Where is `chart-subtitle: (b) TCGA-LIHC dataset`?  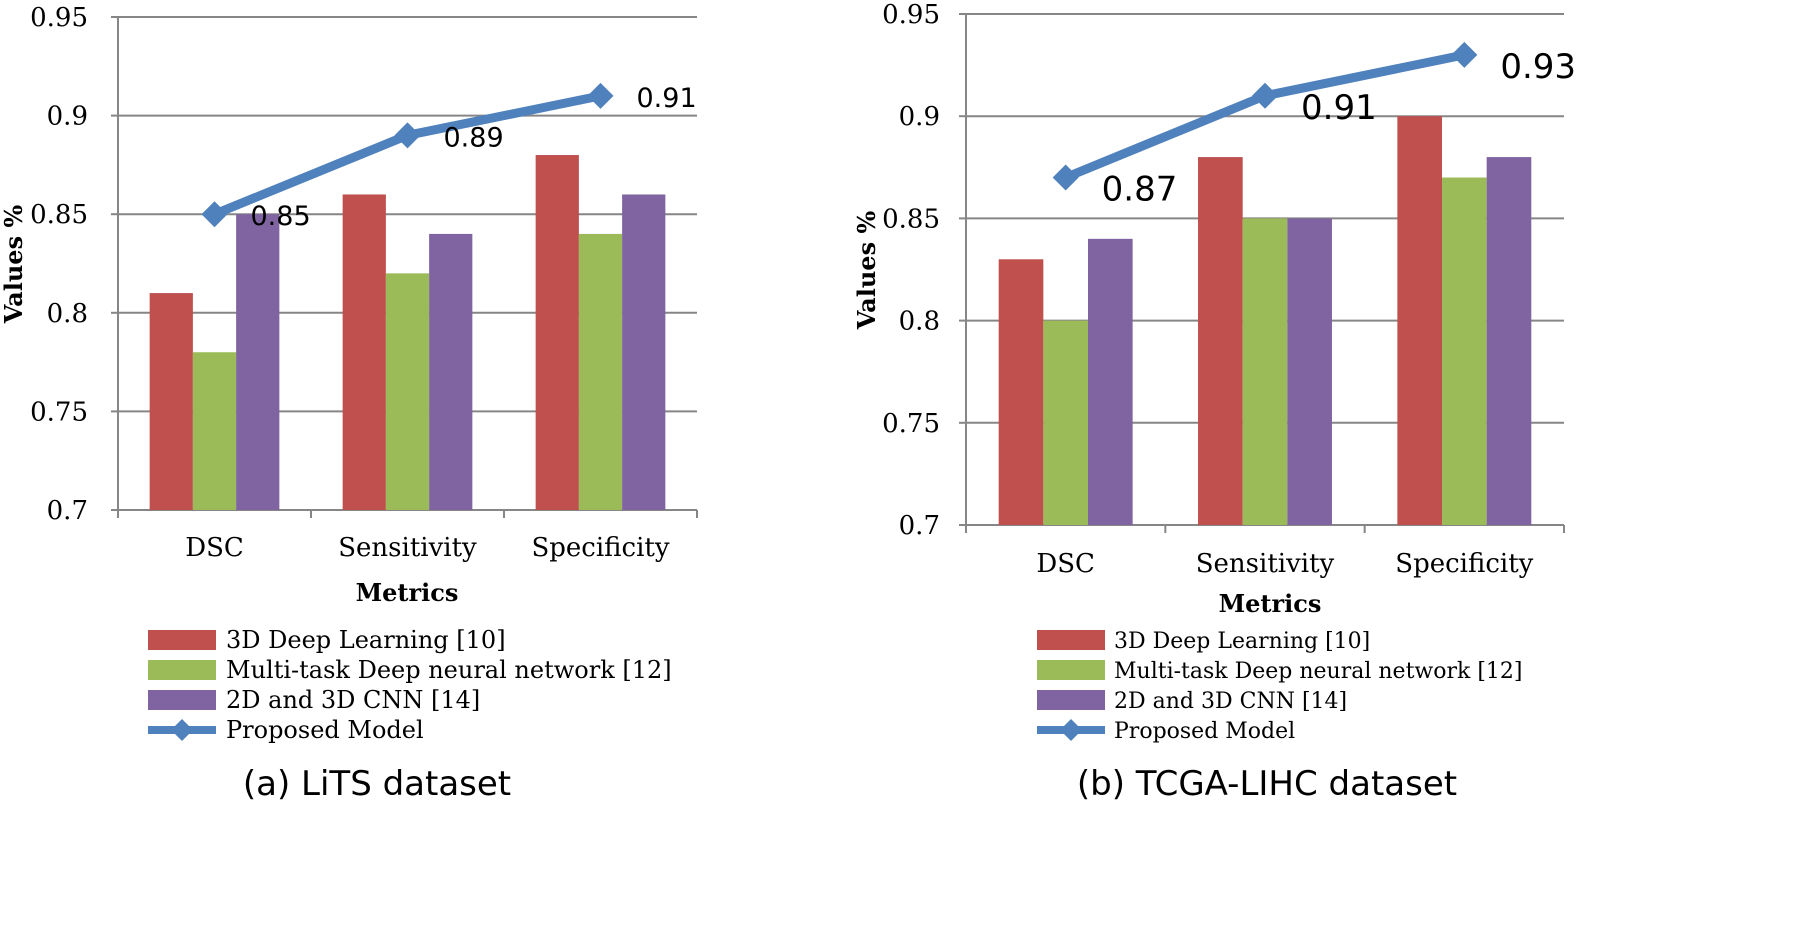
chart-subtitle: (b) TCGA-LIHC dataset is located at coordinates (1267, 784).